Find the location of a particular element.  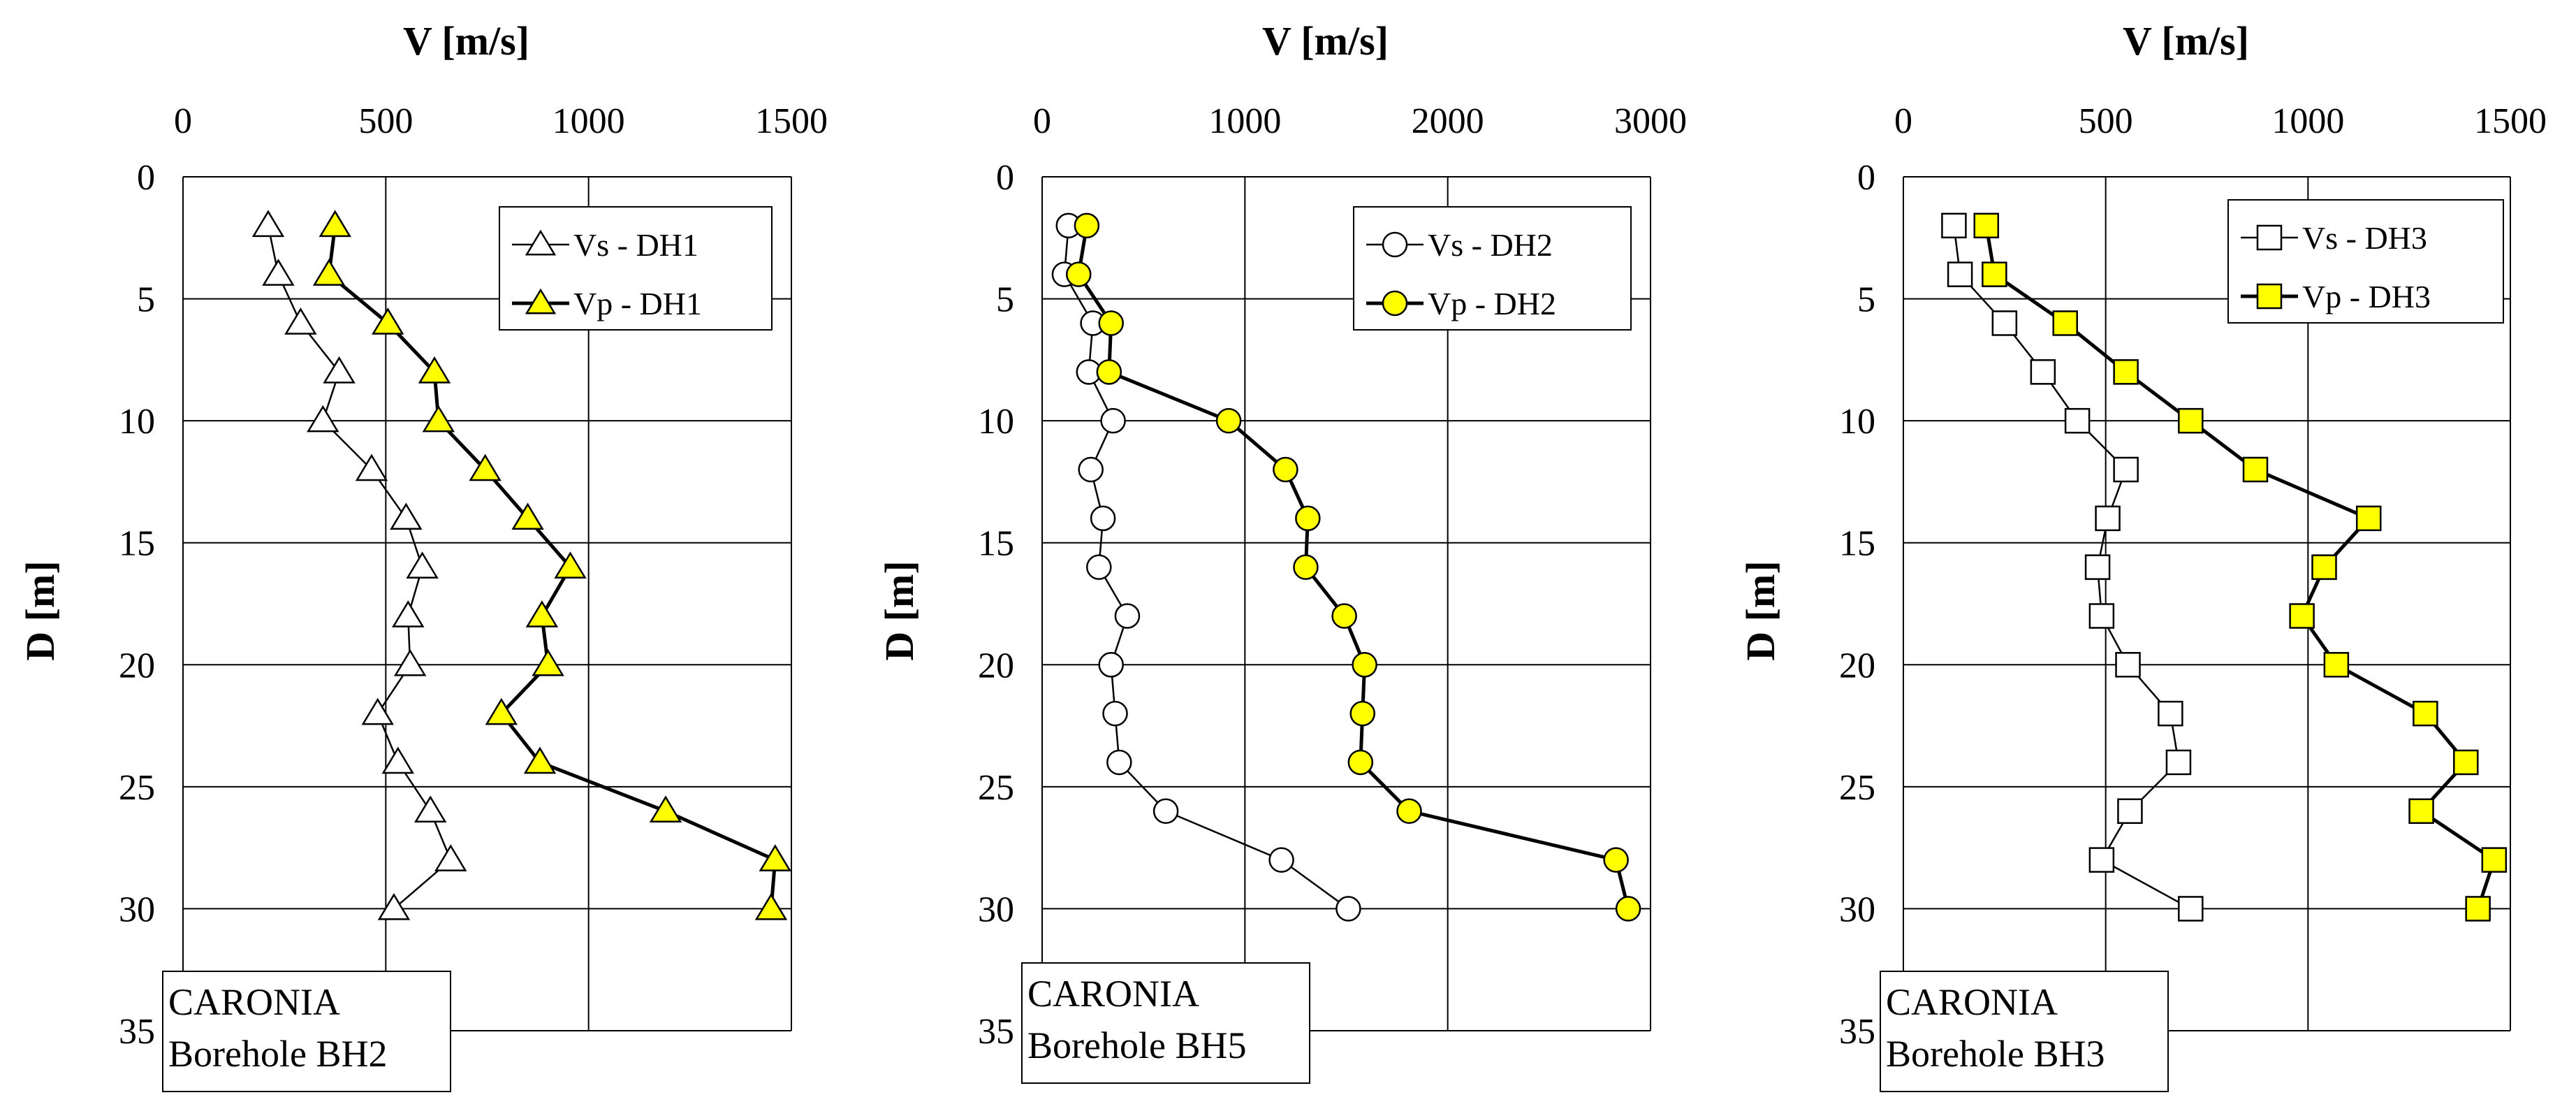

x-tick-label-3: 1500 is located at coordinates (791, 121).